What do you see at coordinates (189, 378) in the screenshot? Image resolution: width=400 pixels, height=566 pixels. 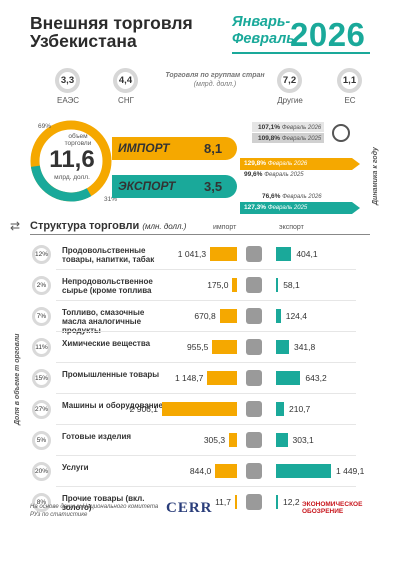 I see `import-value-label: 1 148,7` at bounding box center [189, 378].